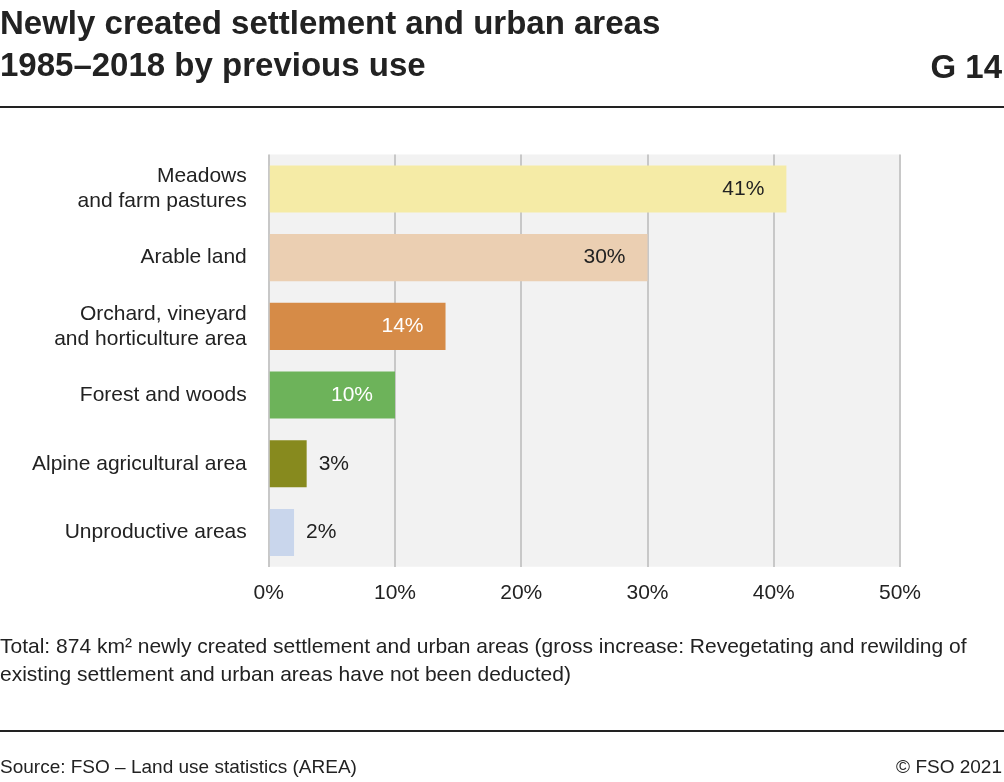  Describe the element at coordinates (773, 592) in the screenshot. I see `x-tick-label: 40%` at that location.